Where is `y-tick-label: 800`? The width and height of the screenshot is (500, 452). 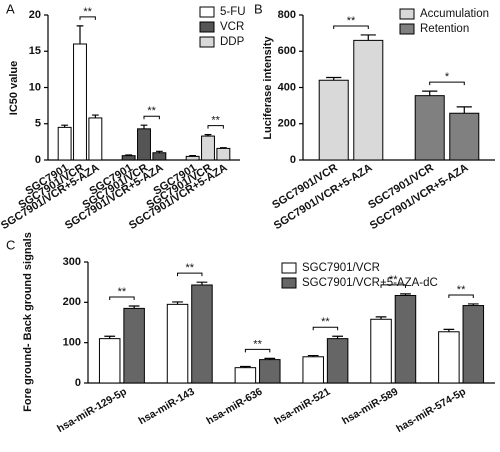
y-tick-label: 800 is located at coordinates (287, 15).